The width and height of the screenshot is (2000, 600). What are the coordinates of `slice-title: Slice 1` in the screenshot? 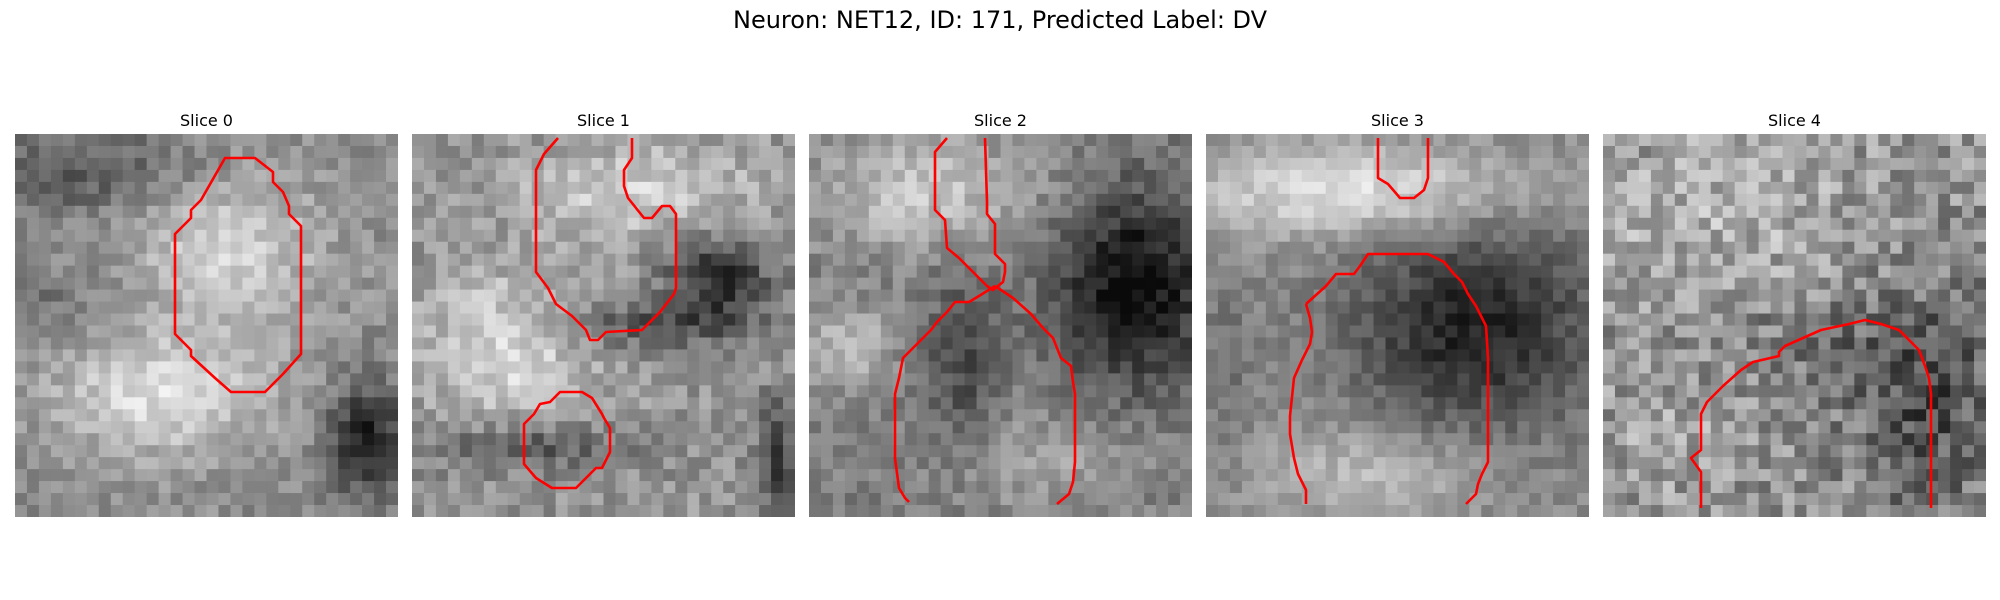 It's located at (603, 120).